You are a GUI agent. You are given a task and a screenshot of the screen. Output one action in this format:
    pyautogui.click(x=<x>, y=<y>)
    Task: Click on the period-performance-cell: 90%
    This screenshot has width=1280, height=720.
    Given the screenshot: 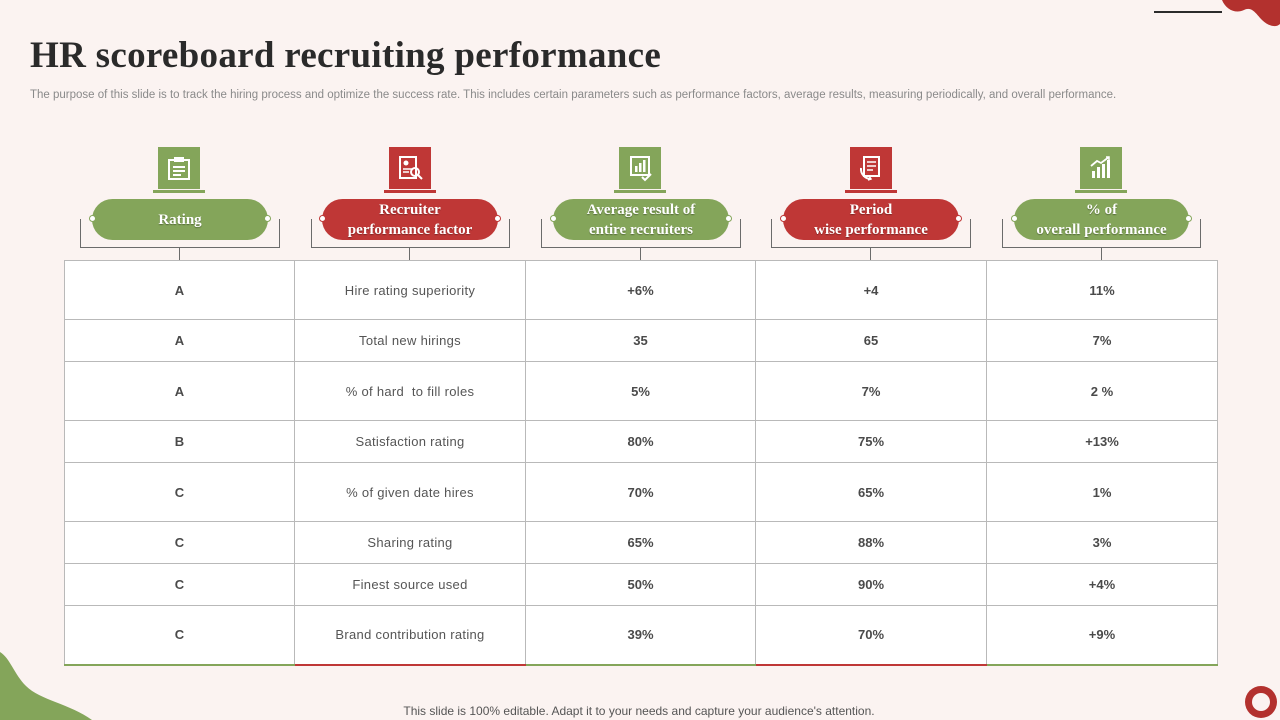 What is the action you would take?
    pyautogui.click(x=871, y=584)
    